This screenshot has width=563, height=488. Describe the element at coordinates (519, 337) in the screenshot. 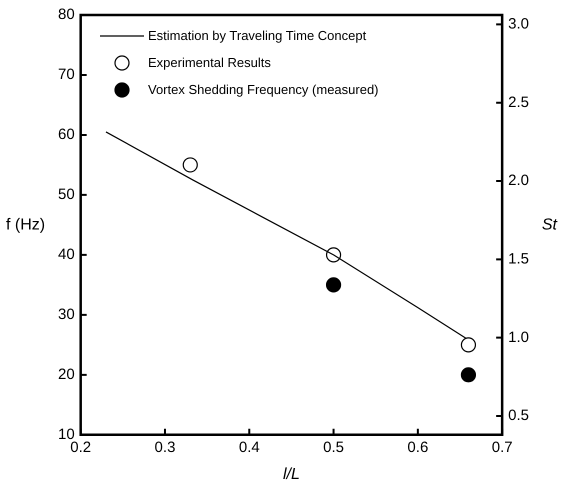

I see `y2-tick-label: 1.0` at that location.